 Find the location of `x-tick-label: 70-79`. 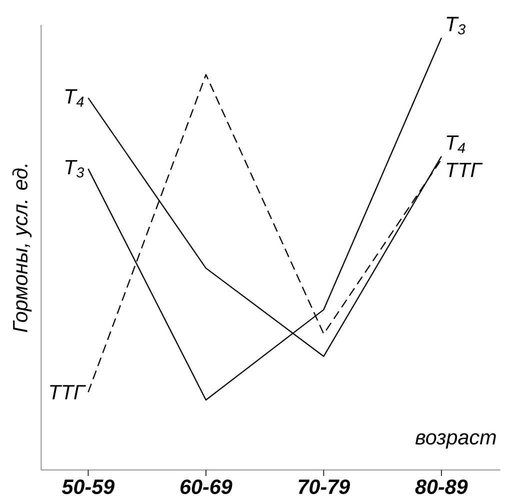

x-tick-label: 70-79 is located at coordinates (324, 486).